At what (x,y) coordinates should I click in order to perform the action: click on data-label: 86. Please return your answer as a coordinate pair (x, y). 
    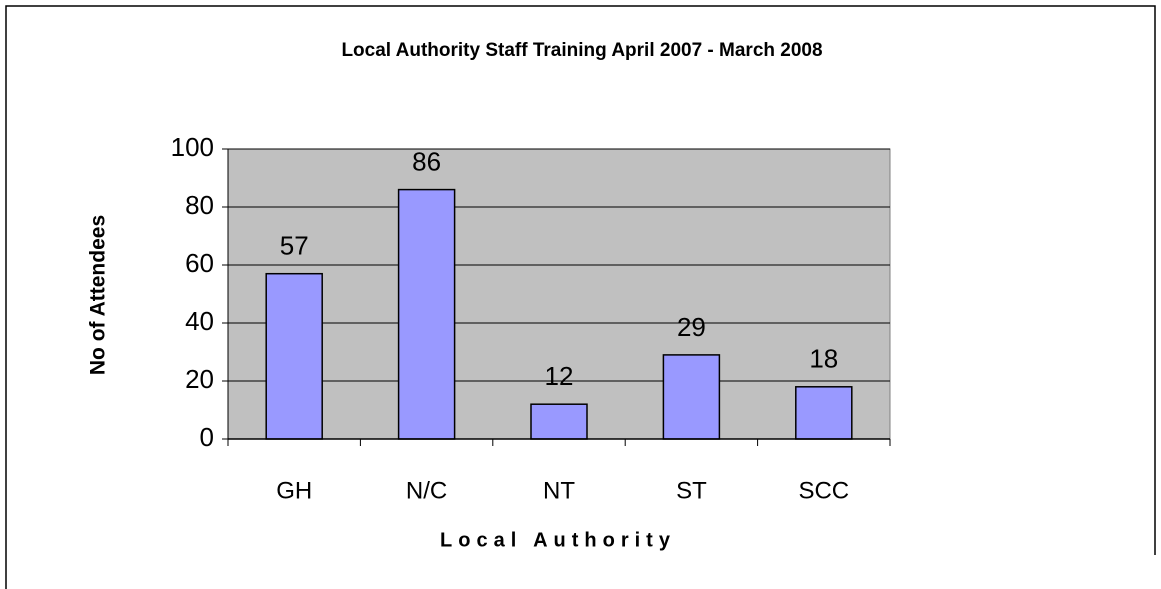
    Looking at the image, I should click on (426, 161).